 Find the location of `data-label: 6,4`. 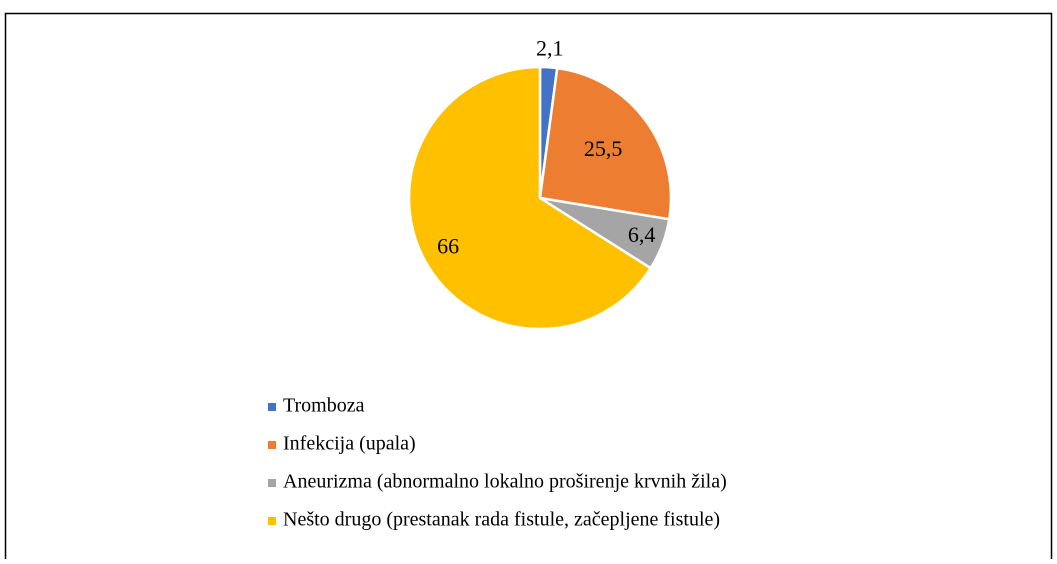

data-label: 6,4 is located at coordinates (642, 234).